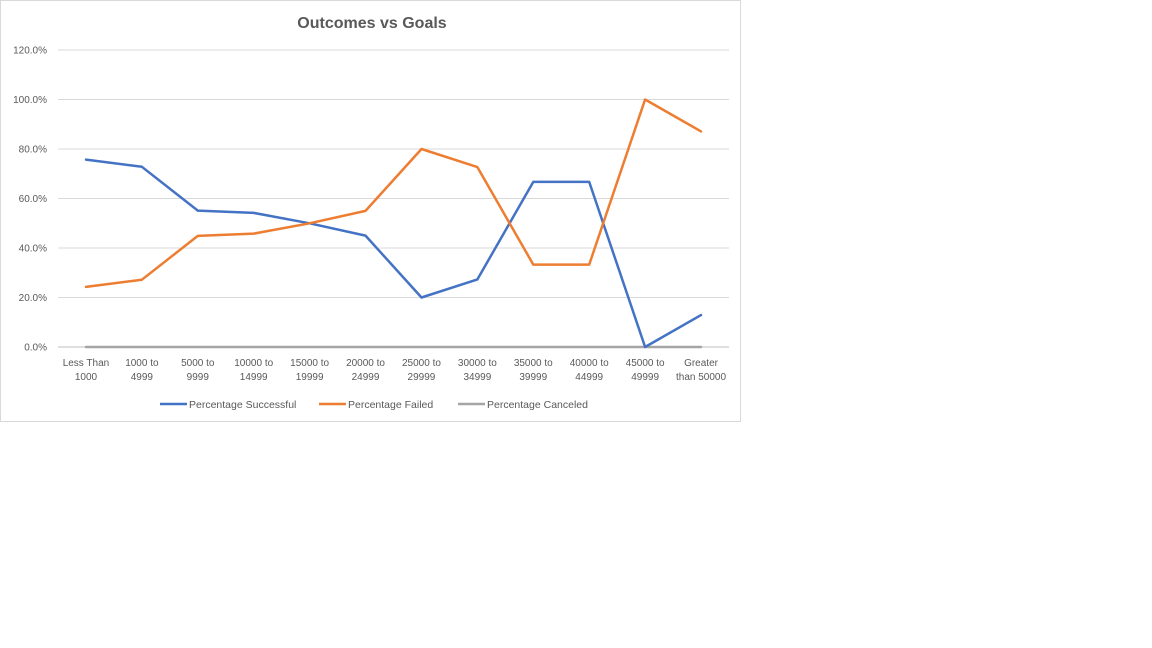  I want to click on y-tick-label: 0.0%, so click(35, 348).